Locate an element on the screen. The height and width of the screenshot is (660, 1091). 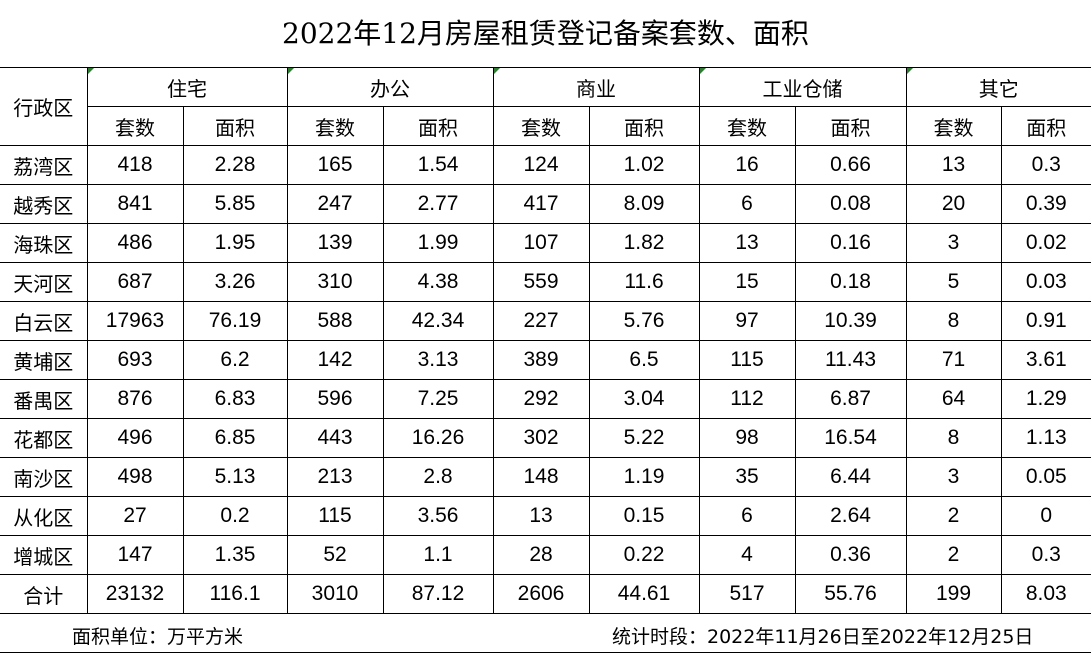
area-cell: 87.12 is located at coordinates (438, 594).